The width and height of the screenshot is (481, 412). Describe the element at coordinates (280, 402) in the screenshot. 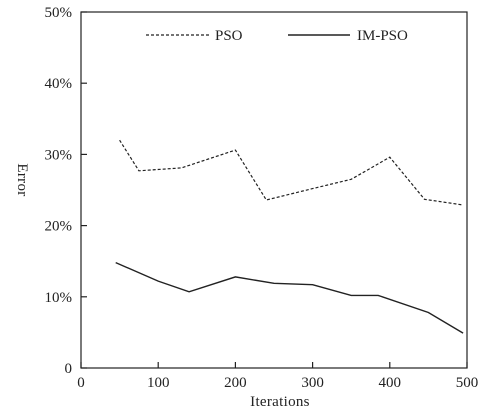

I see `x-axis-title: Iterations` at that location.